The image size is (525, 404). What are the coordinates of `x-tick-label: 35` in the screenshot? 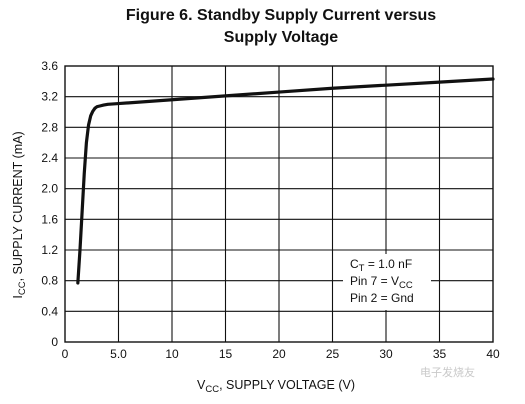 It's located at (440, 354).